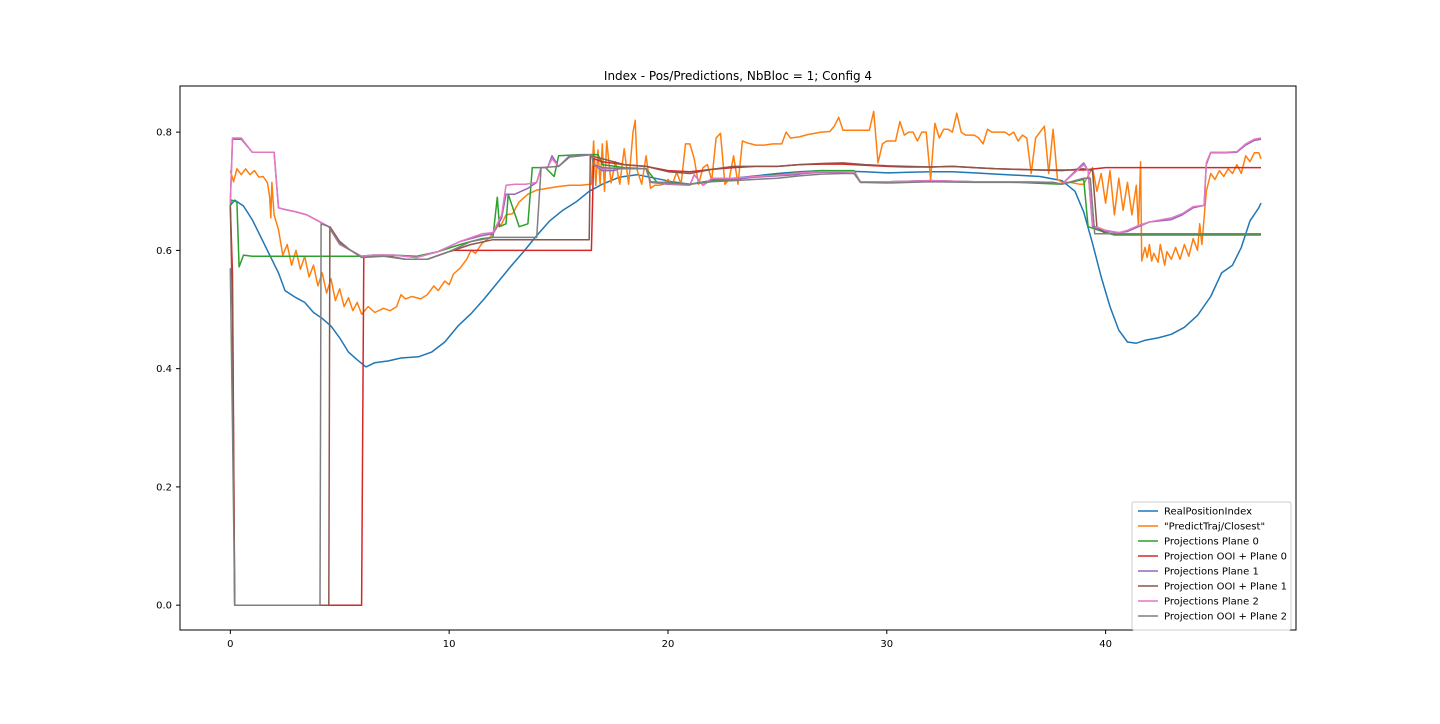 Image resolution: width=1440 pixels, height=724 pixels. What do you see at coordinates (164, 251) in the screenshot?
I see `y-tick-label: 0.6` at bounding box center [164, 251].